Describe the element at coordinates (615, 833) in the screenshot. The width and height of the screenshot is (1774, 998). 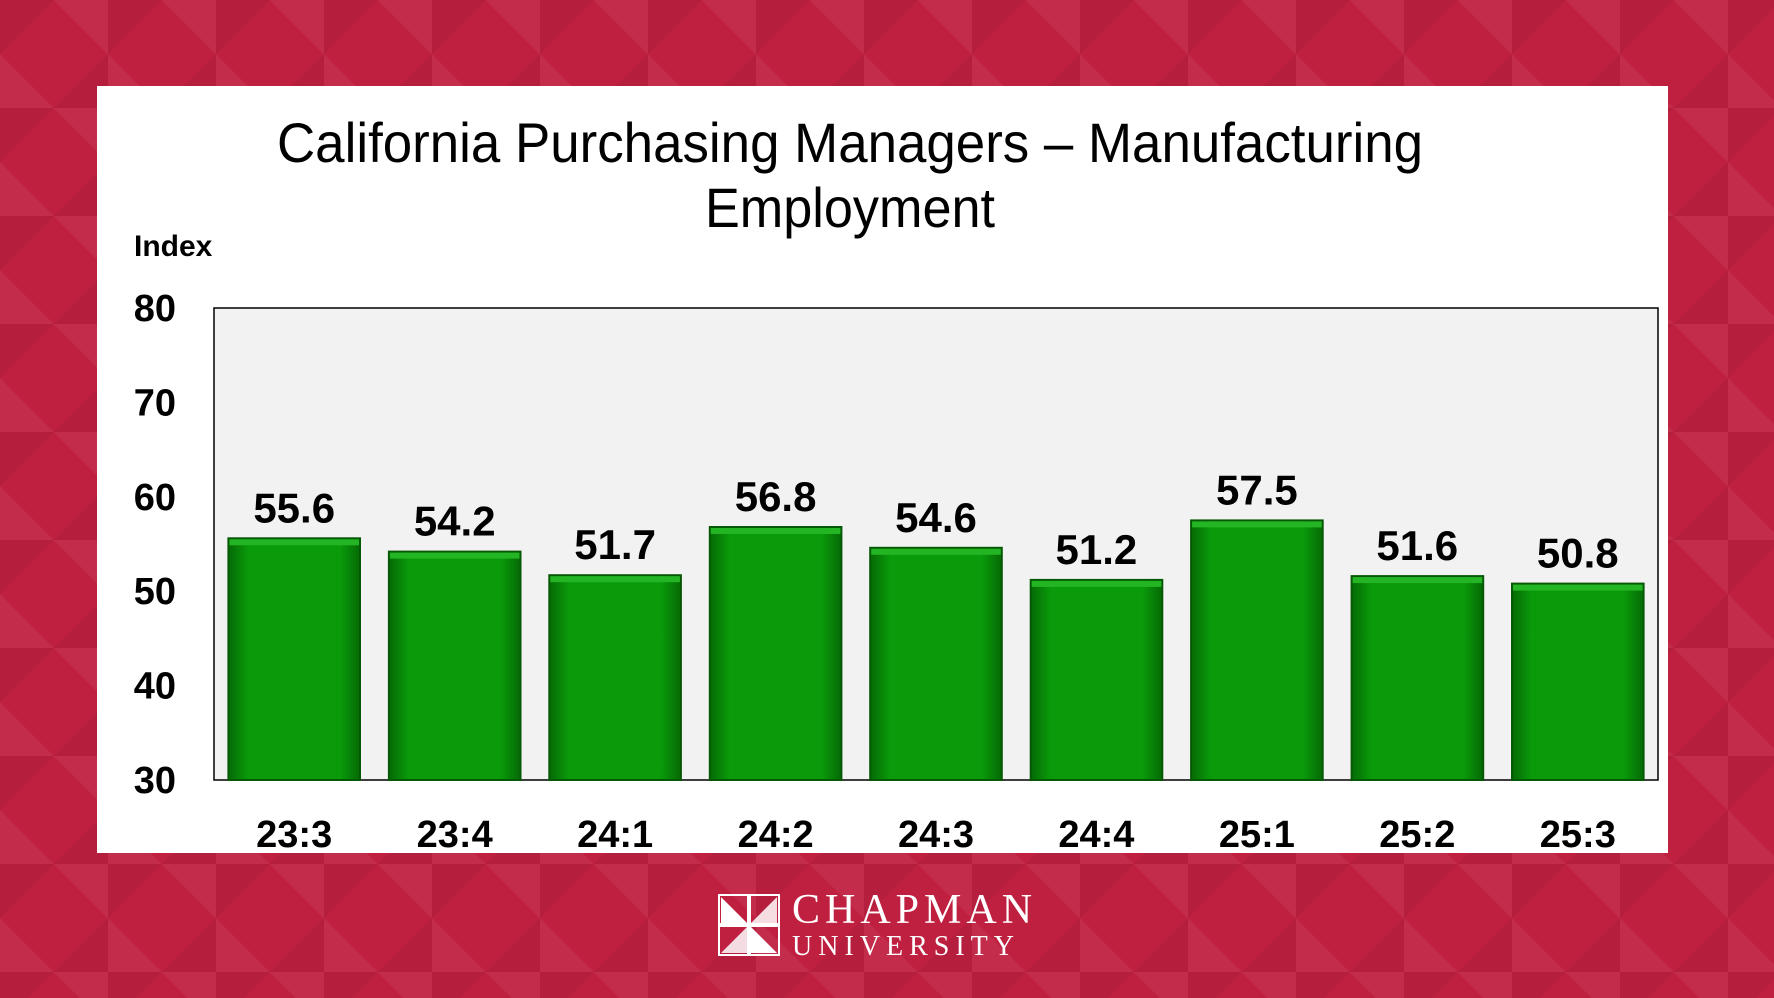
I see `x-tick-label: 24:1` at that location.